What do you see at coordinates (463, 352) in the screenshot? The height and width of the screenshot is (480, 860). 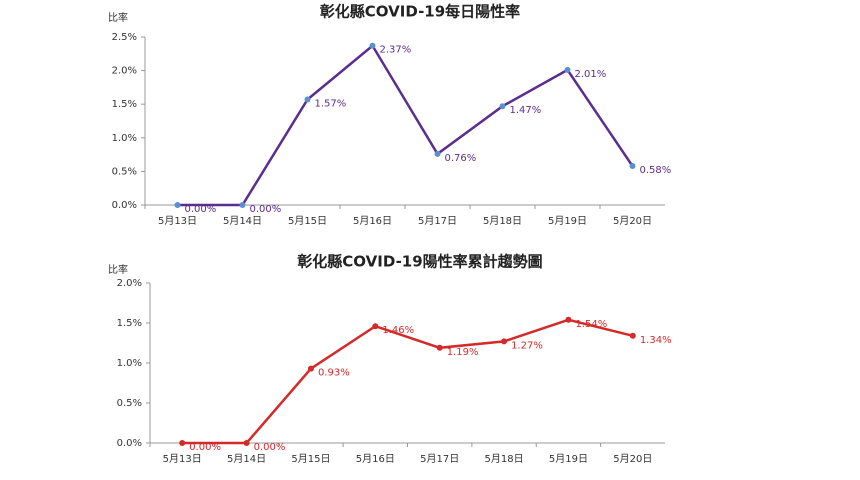 I see `data-label: 1.19%` at bounding box center [463, 352].